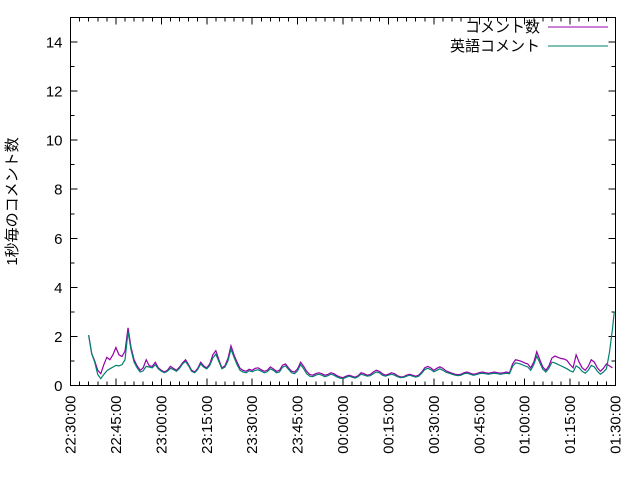  I want to click on legend-label-2: 英語コメント, so click(495, 46).